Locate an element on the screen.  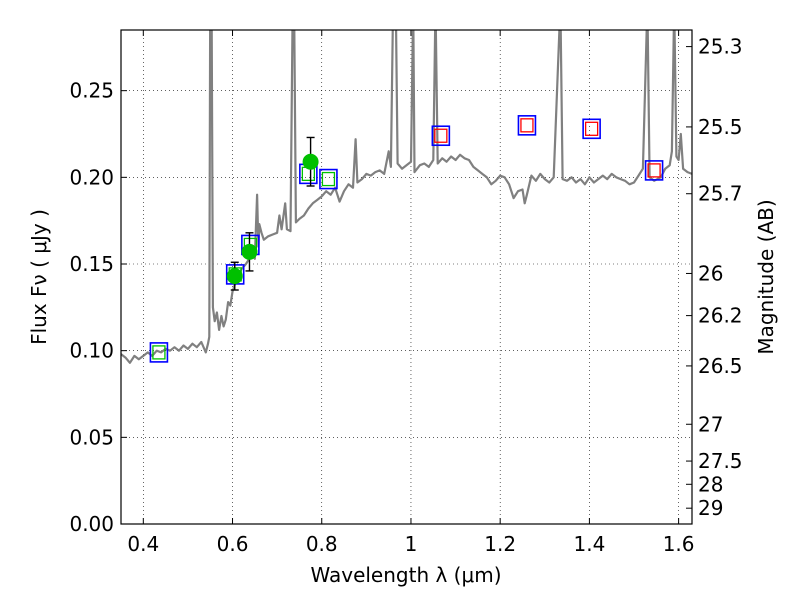
y-axis-label: Flux Fν ( μJy ) is located at coordinates (39, 277).